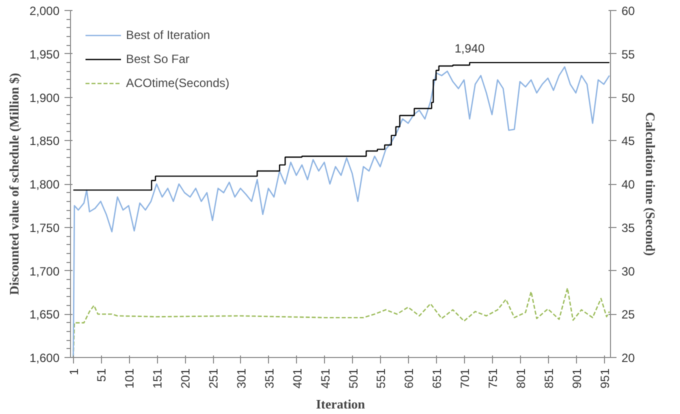 This screenshot has width=680, height=414. I want to click on y-tick-label: 1,950, so click(44, 54).